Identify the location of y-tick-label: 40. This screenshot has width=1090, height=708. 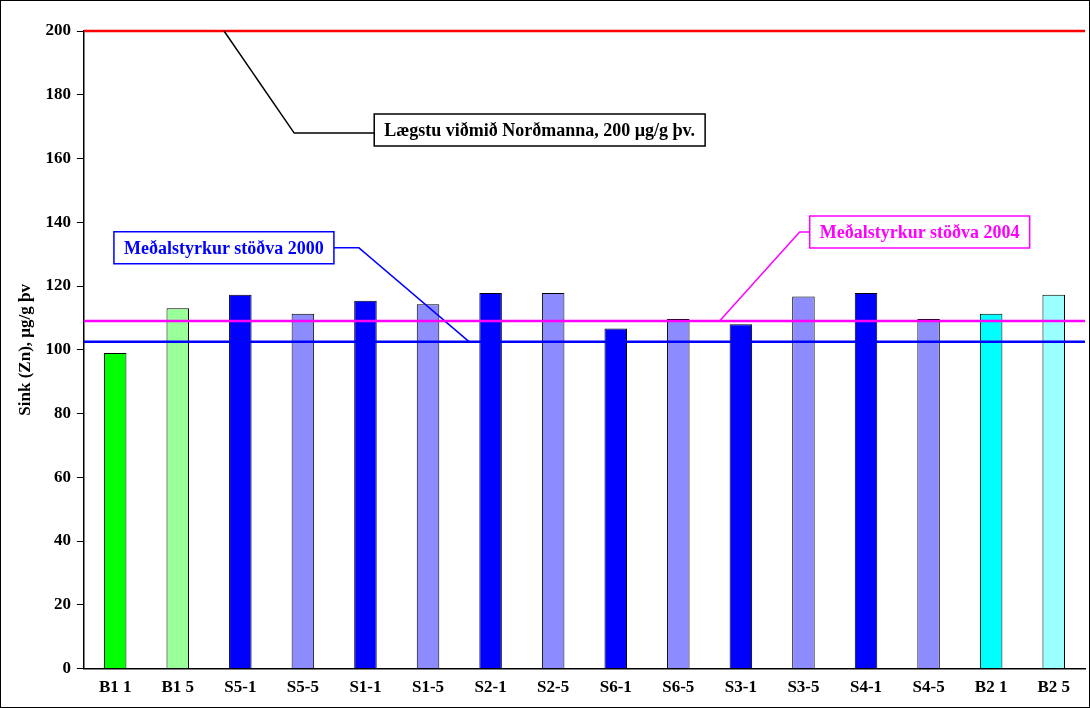
(62, 540).